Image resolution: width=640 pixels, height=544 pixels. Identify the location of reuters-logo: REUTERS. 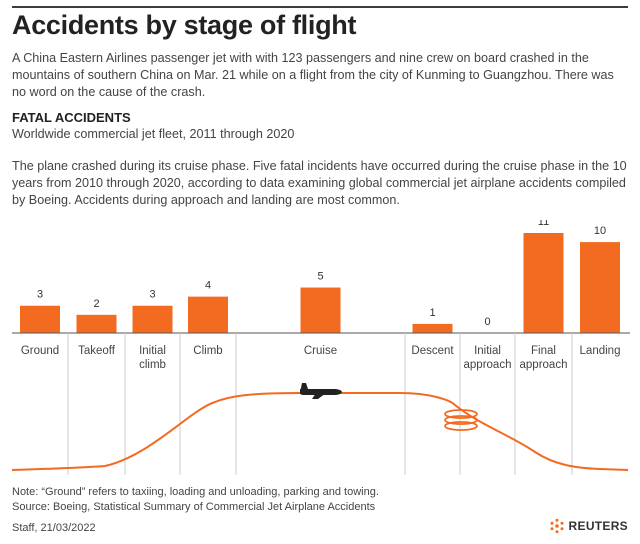
(588, 526).